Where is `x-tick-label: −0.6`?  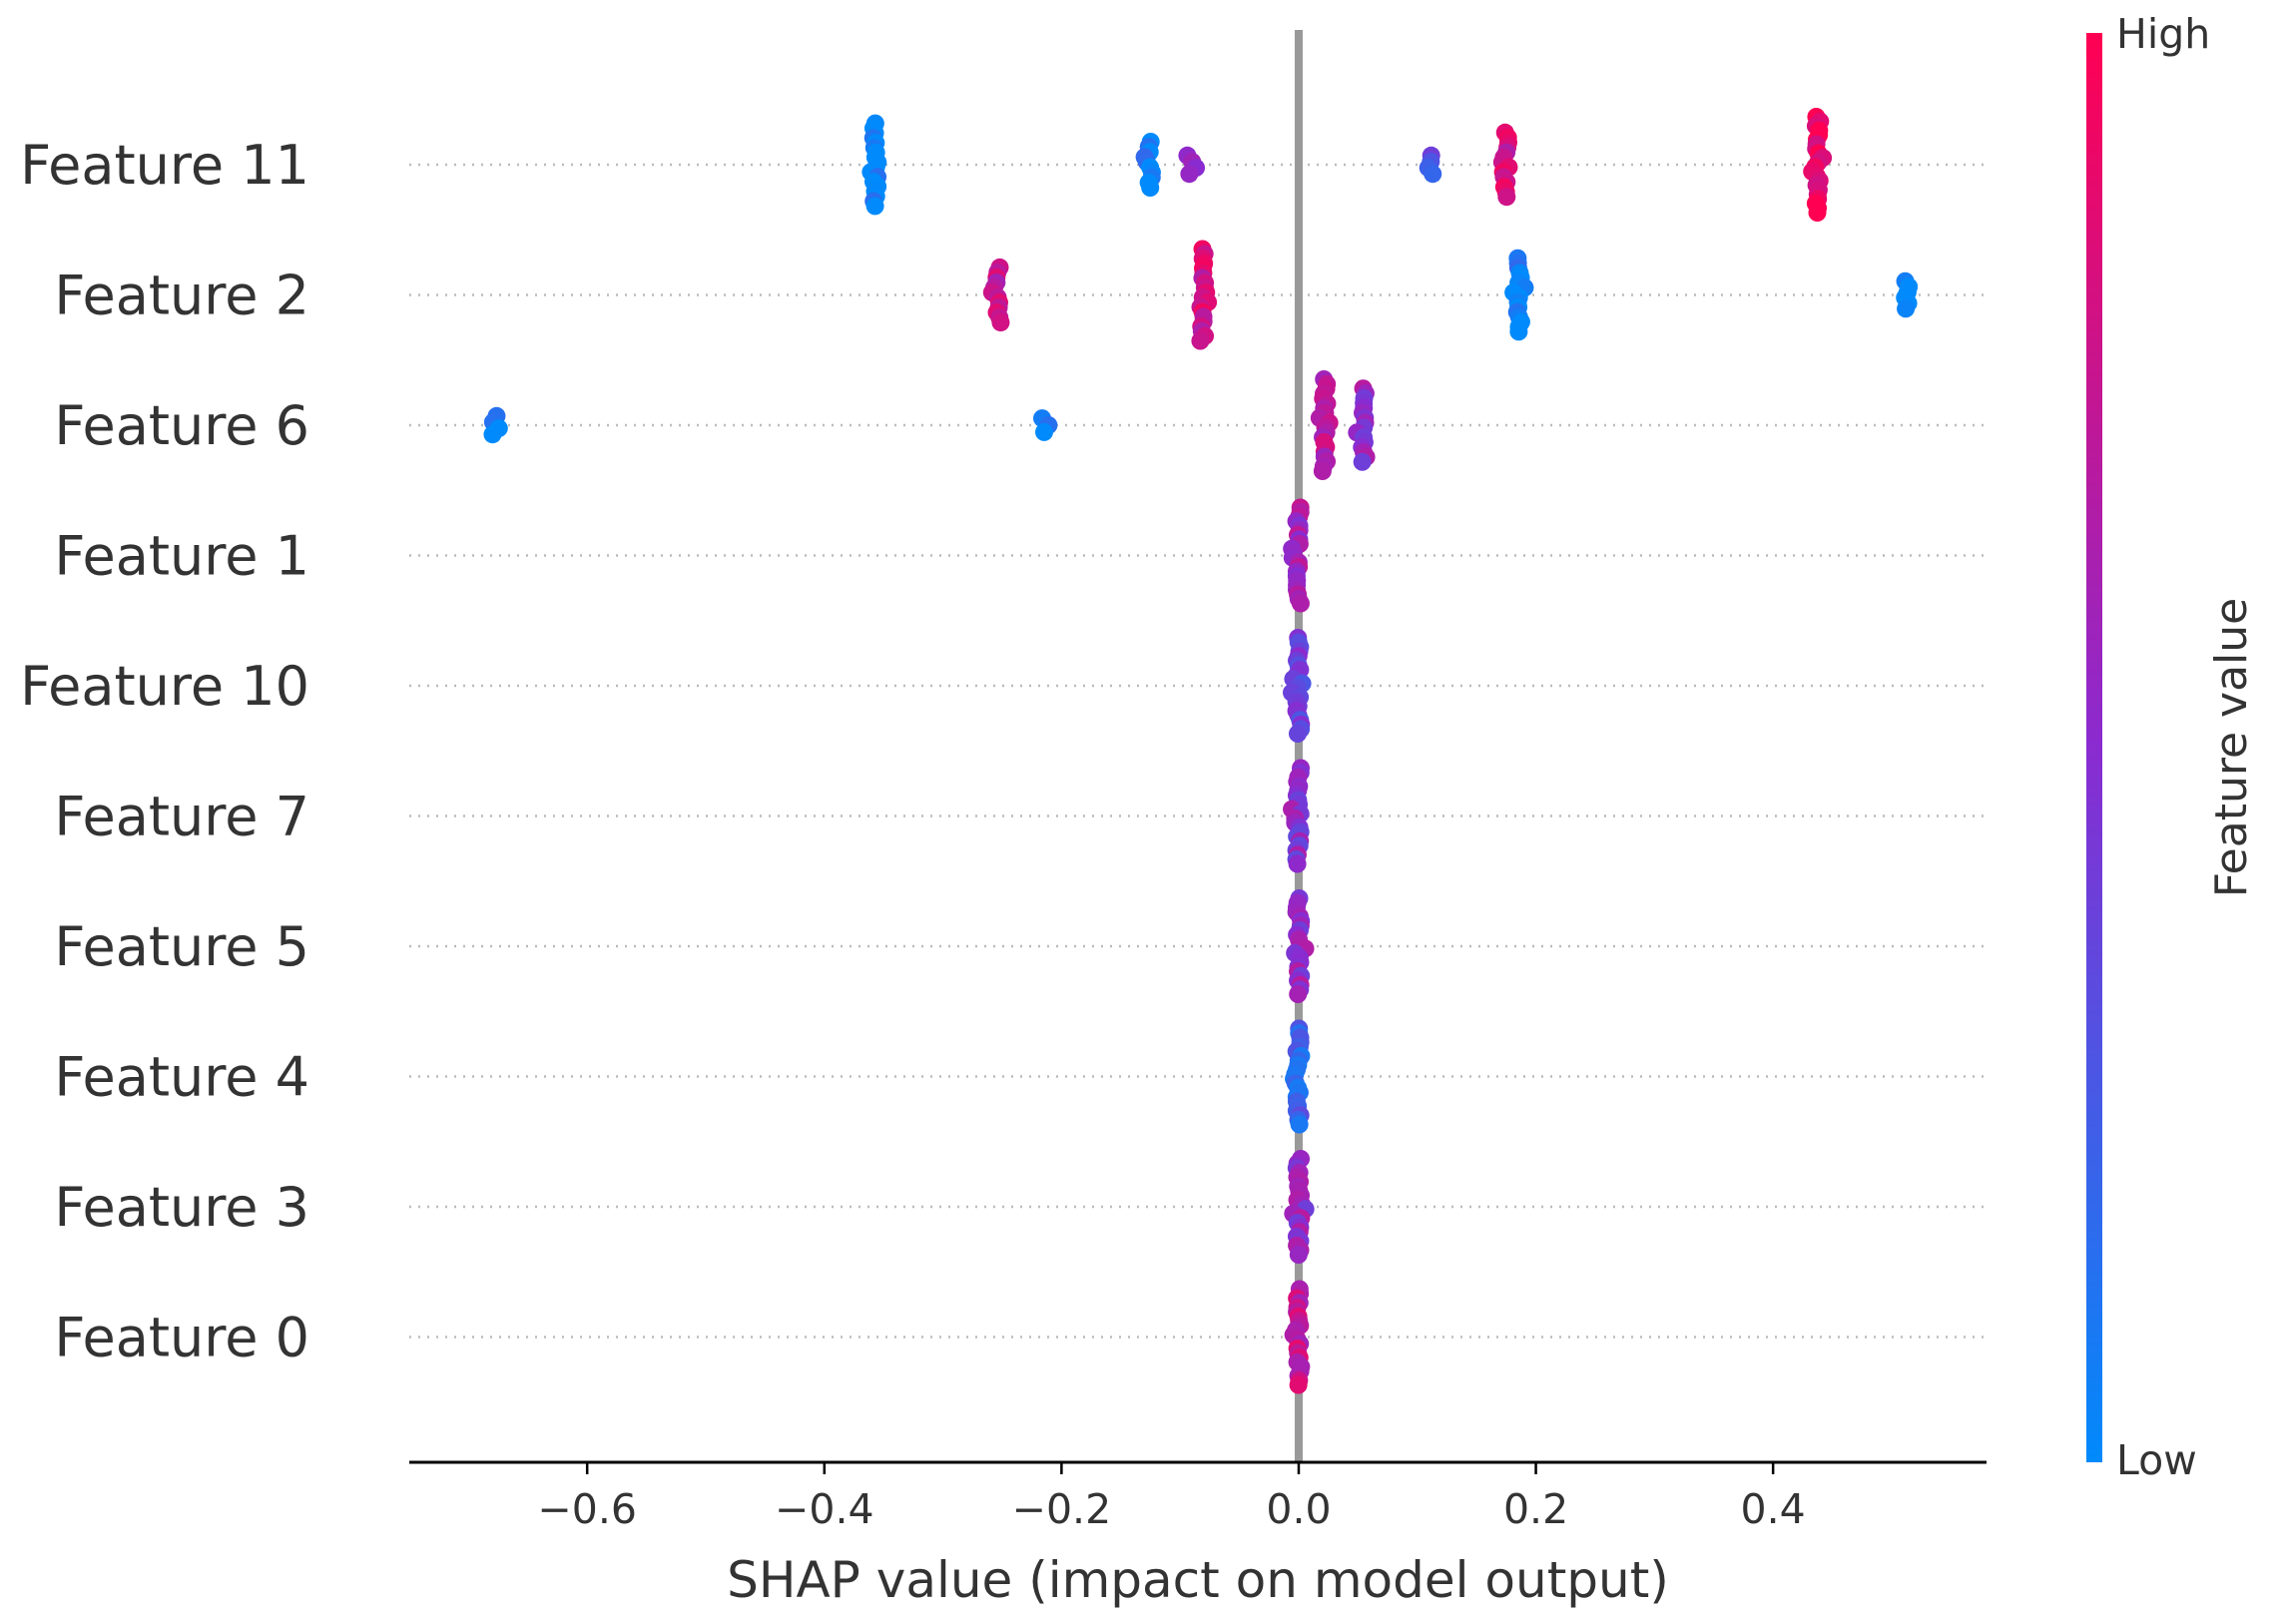 x-tick-label: −0.6 is located at coordinates (587, 1509).